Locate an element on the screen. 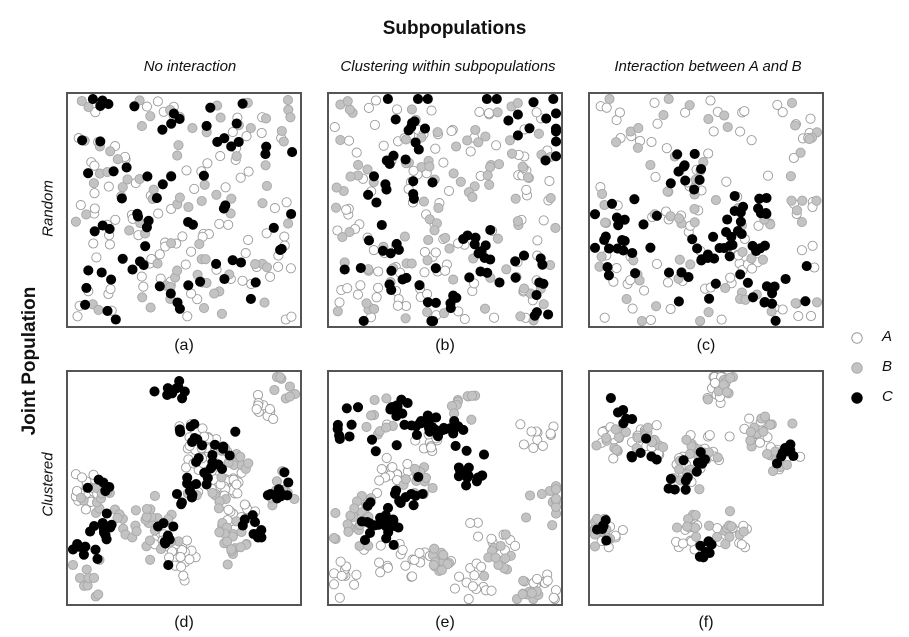  panel-f-points is located at coordinates (698, 467).